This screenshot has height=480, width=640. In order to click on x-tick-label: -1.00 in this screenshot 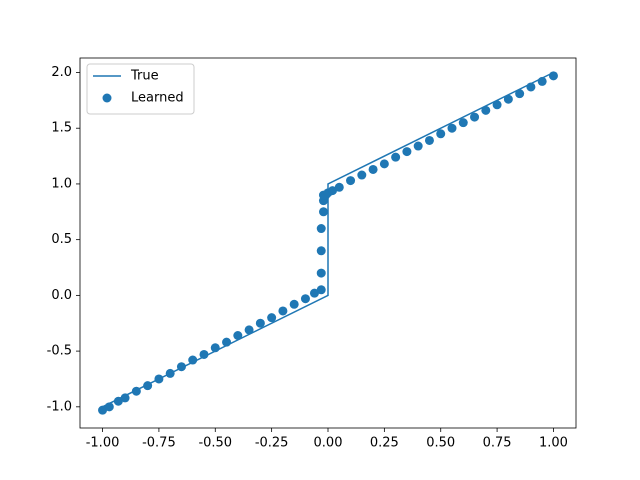, I will do `click(103, 443)`.